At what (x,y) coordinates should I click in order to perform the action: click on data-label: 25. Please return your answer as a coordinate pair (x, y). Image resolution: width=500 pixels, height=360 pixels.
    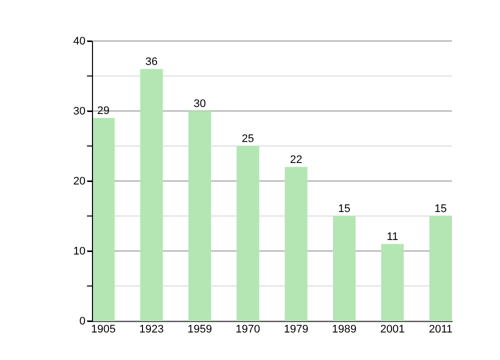
    Looking at the image, I should click on (248, 139).